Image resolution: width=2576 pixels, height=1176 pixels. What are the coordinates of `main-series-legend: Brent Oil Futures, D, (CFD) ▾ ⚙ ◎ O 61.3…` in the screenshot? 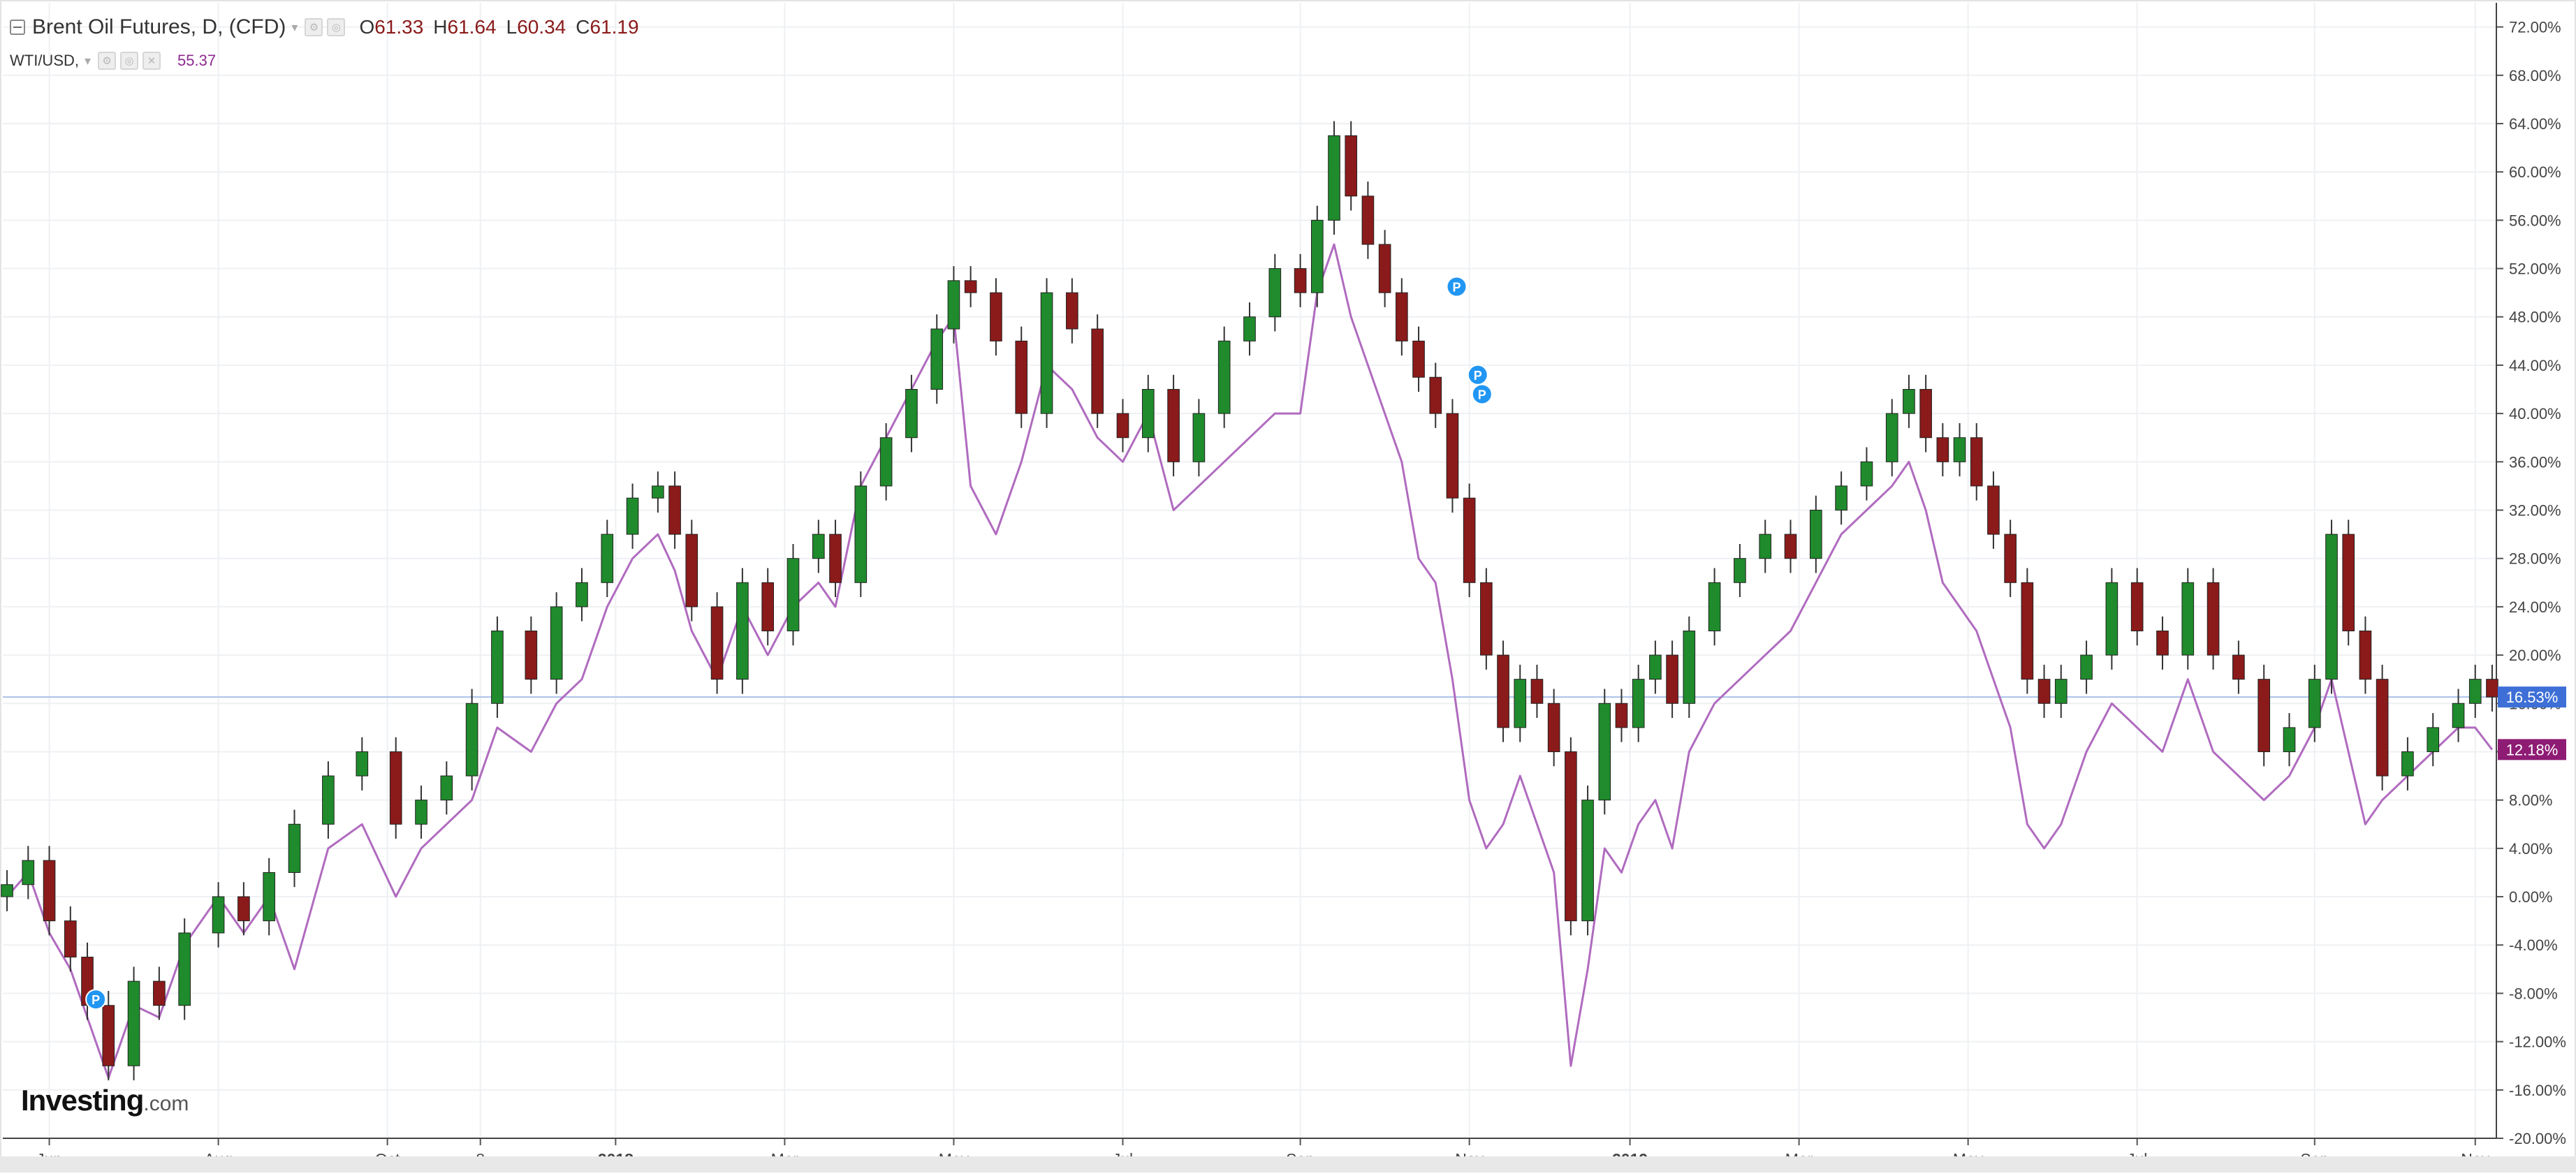 It's located at (324, 27).